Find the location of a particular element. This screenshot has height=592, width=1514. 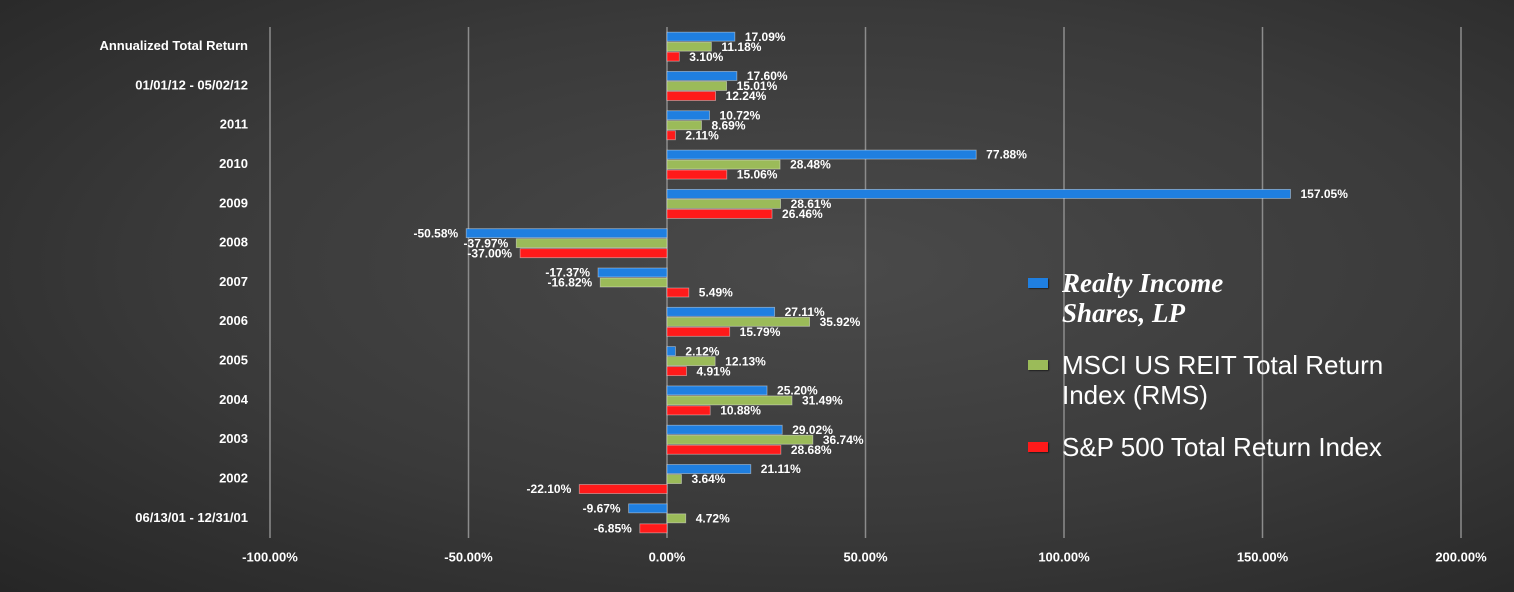

x-tick-label: -100.00% is located at coordinates (270, 556).